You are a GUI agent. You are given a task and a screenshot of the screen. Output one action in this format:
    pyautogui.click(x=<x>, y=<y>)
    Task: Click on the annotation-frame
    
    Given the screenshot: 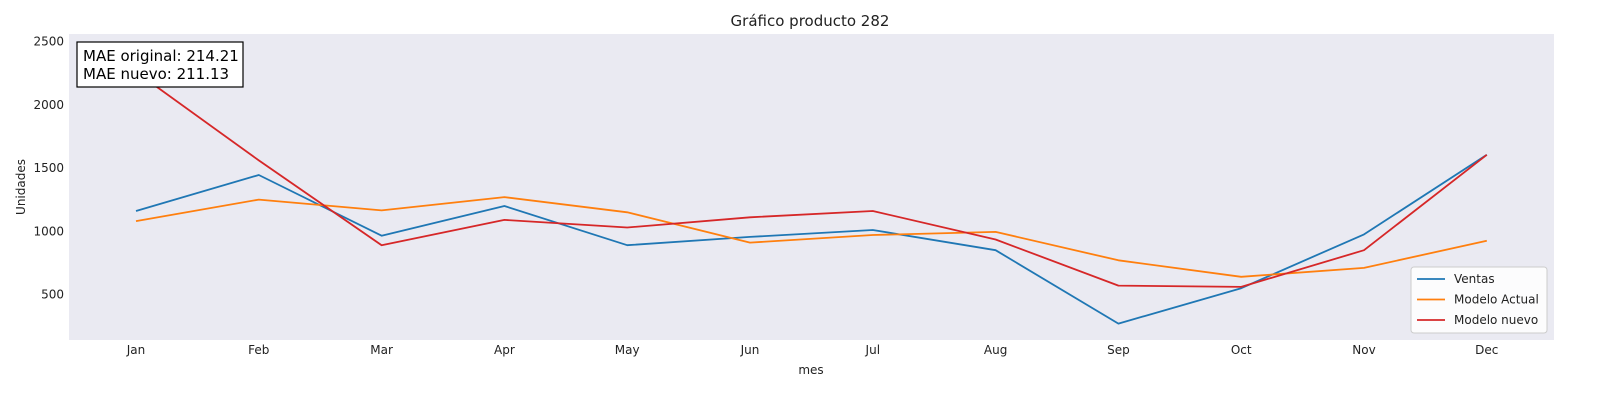 What is the action you would take?
    pyautogui.click(x=160, y=64)
    